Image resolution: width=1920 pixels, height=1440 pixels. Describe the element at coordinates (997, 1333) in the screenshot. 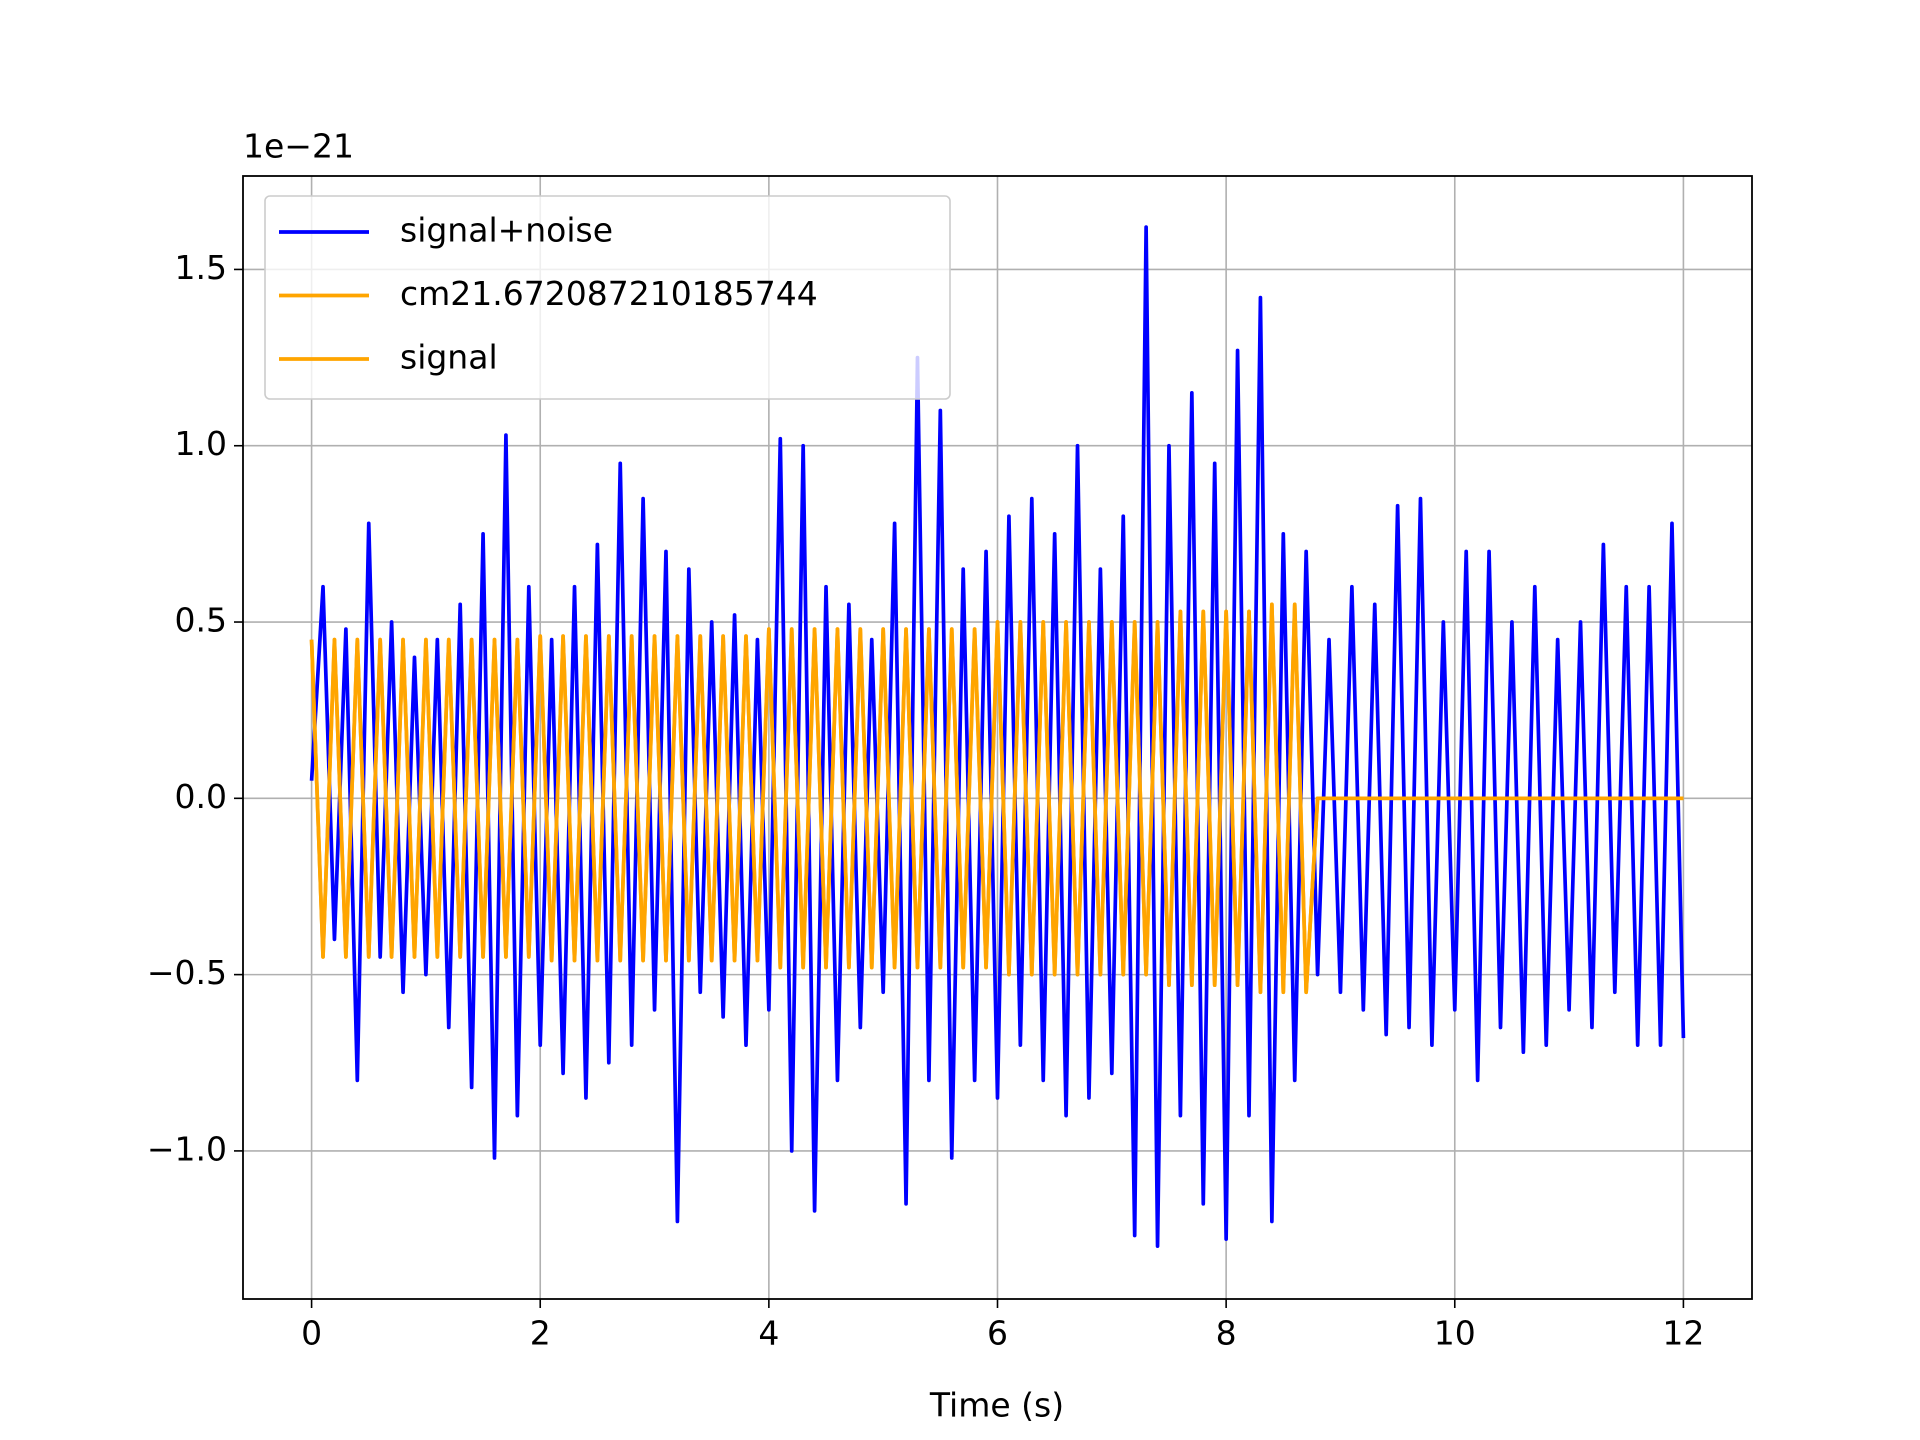

I see `x-tick-label: 6` at that location.